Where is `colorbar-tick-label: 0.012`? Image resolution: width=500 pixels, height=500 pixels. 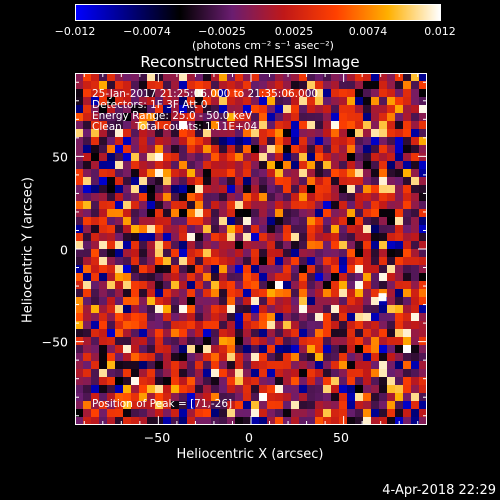
colorbar-tick-label: 0.012 is located at coordinates (440, 31).